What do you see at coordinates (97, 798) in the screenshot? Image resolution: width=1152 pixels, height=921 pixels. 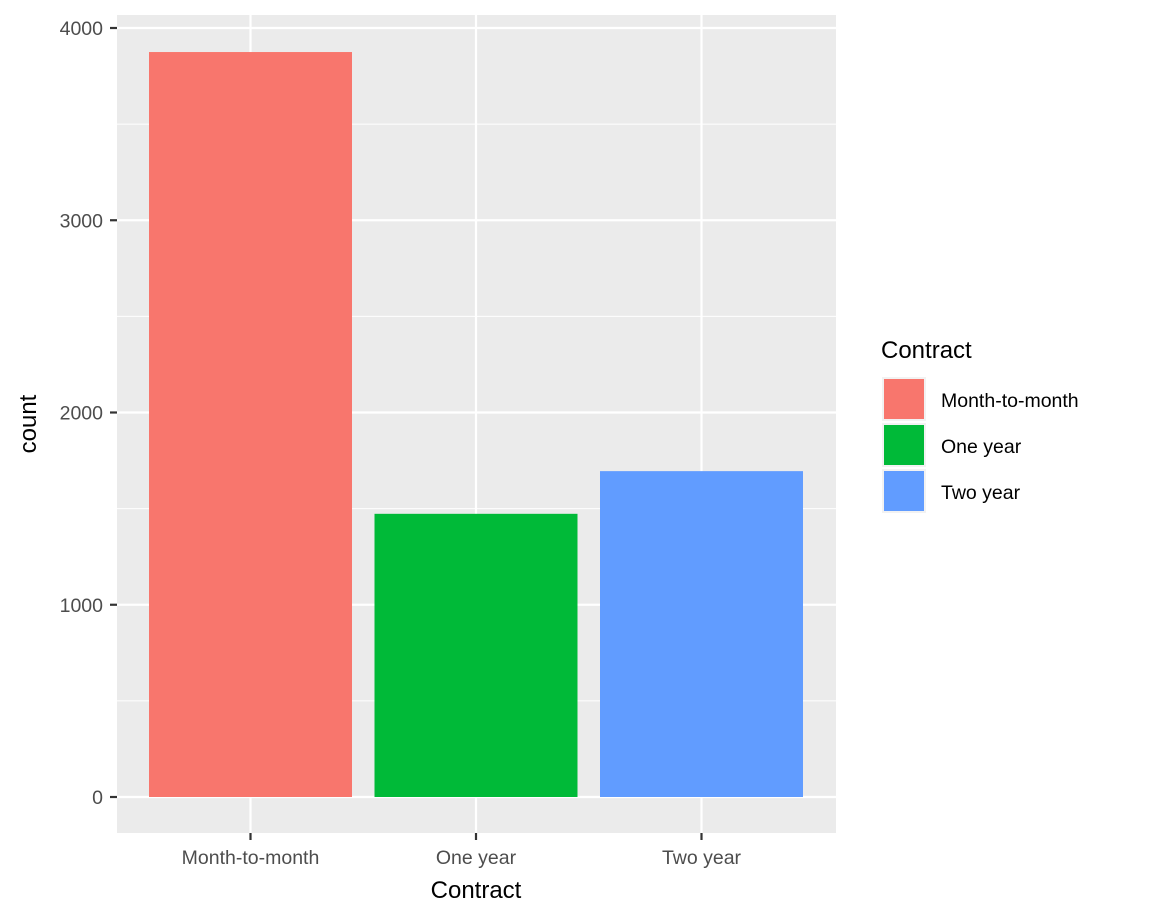 I see `y-tick-label: 0` at bounding box center [97, 798].